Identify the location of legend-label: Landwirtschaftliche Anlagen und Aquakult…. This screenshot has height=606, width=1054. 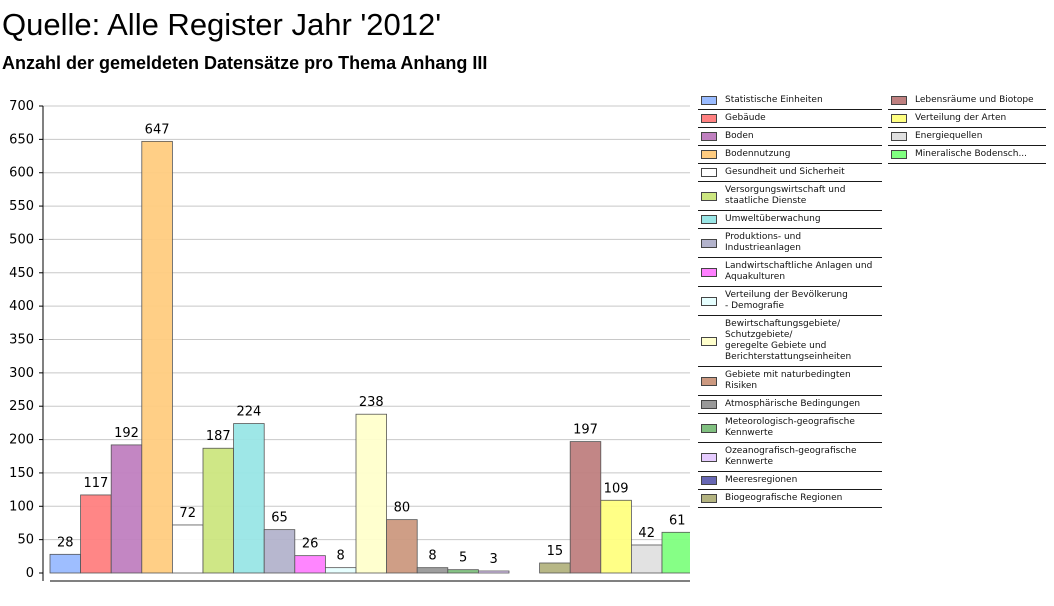
(799, 271).